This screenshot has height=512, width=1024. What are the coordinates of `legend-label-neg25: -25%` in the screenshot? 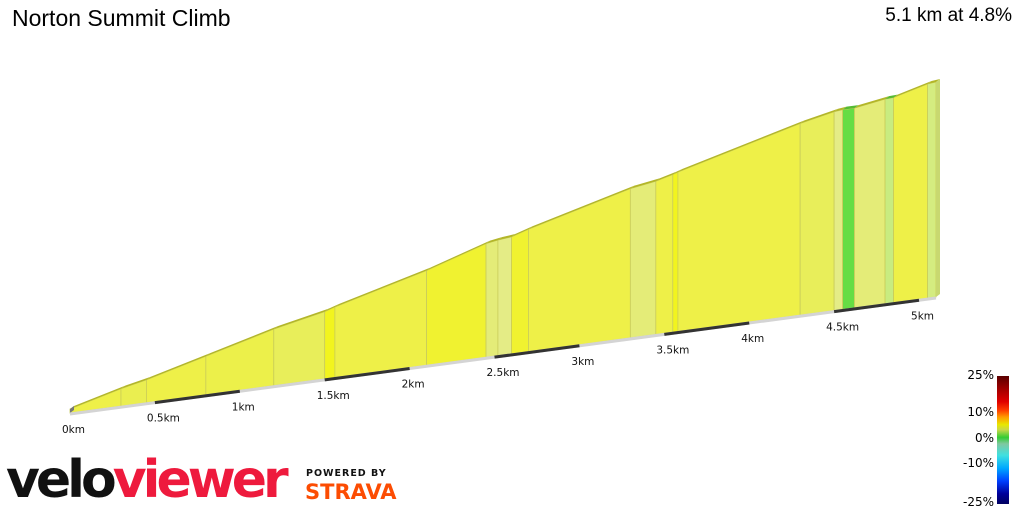 It's located at (978, 502).